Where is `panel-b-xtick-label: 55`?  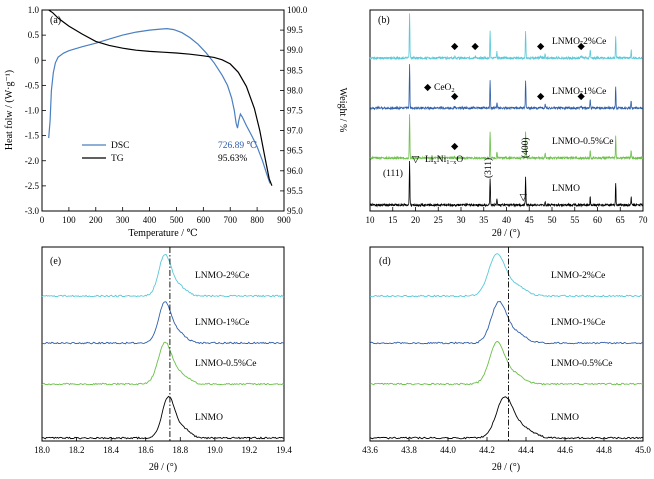 panel-b-xtick-label: 55 is located at coordinates (575, 220).